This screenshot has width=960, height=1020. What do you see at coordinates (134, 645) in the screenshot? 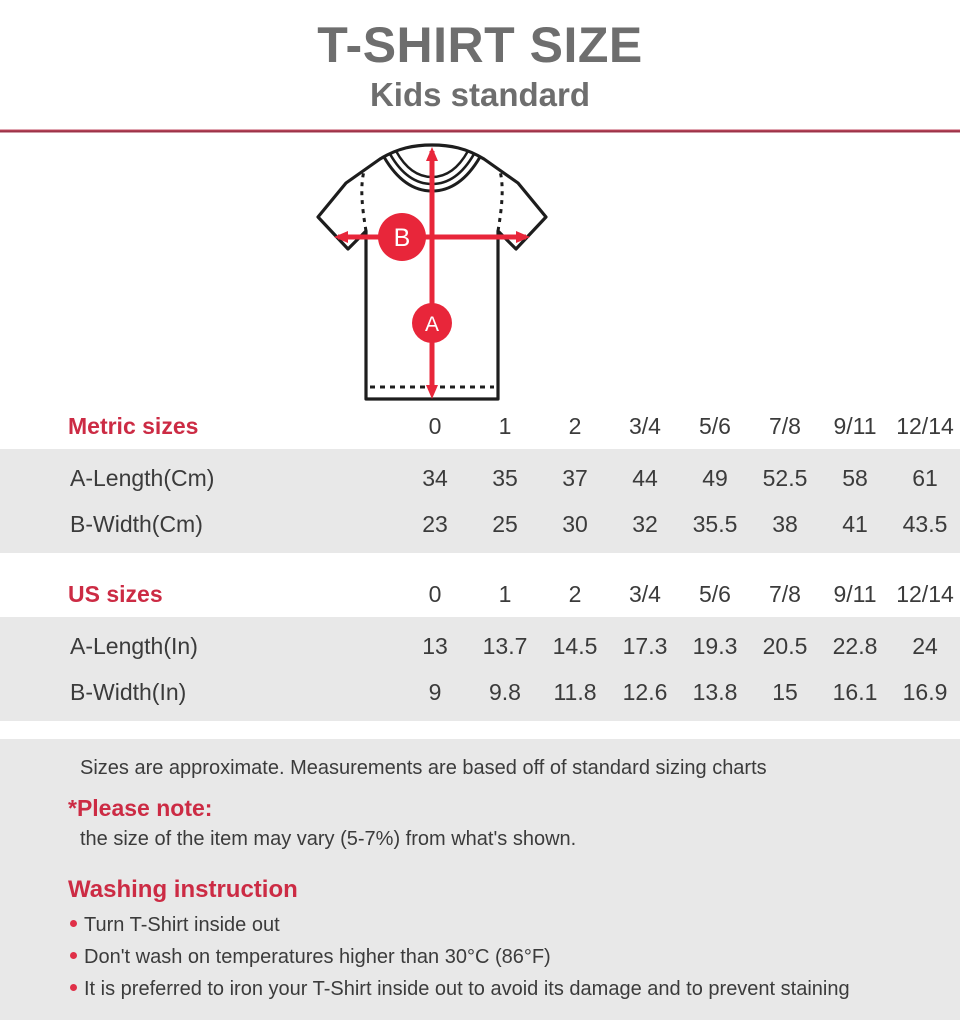
I see `row-label: A-Length(In)` at bounding box center [134, 645].